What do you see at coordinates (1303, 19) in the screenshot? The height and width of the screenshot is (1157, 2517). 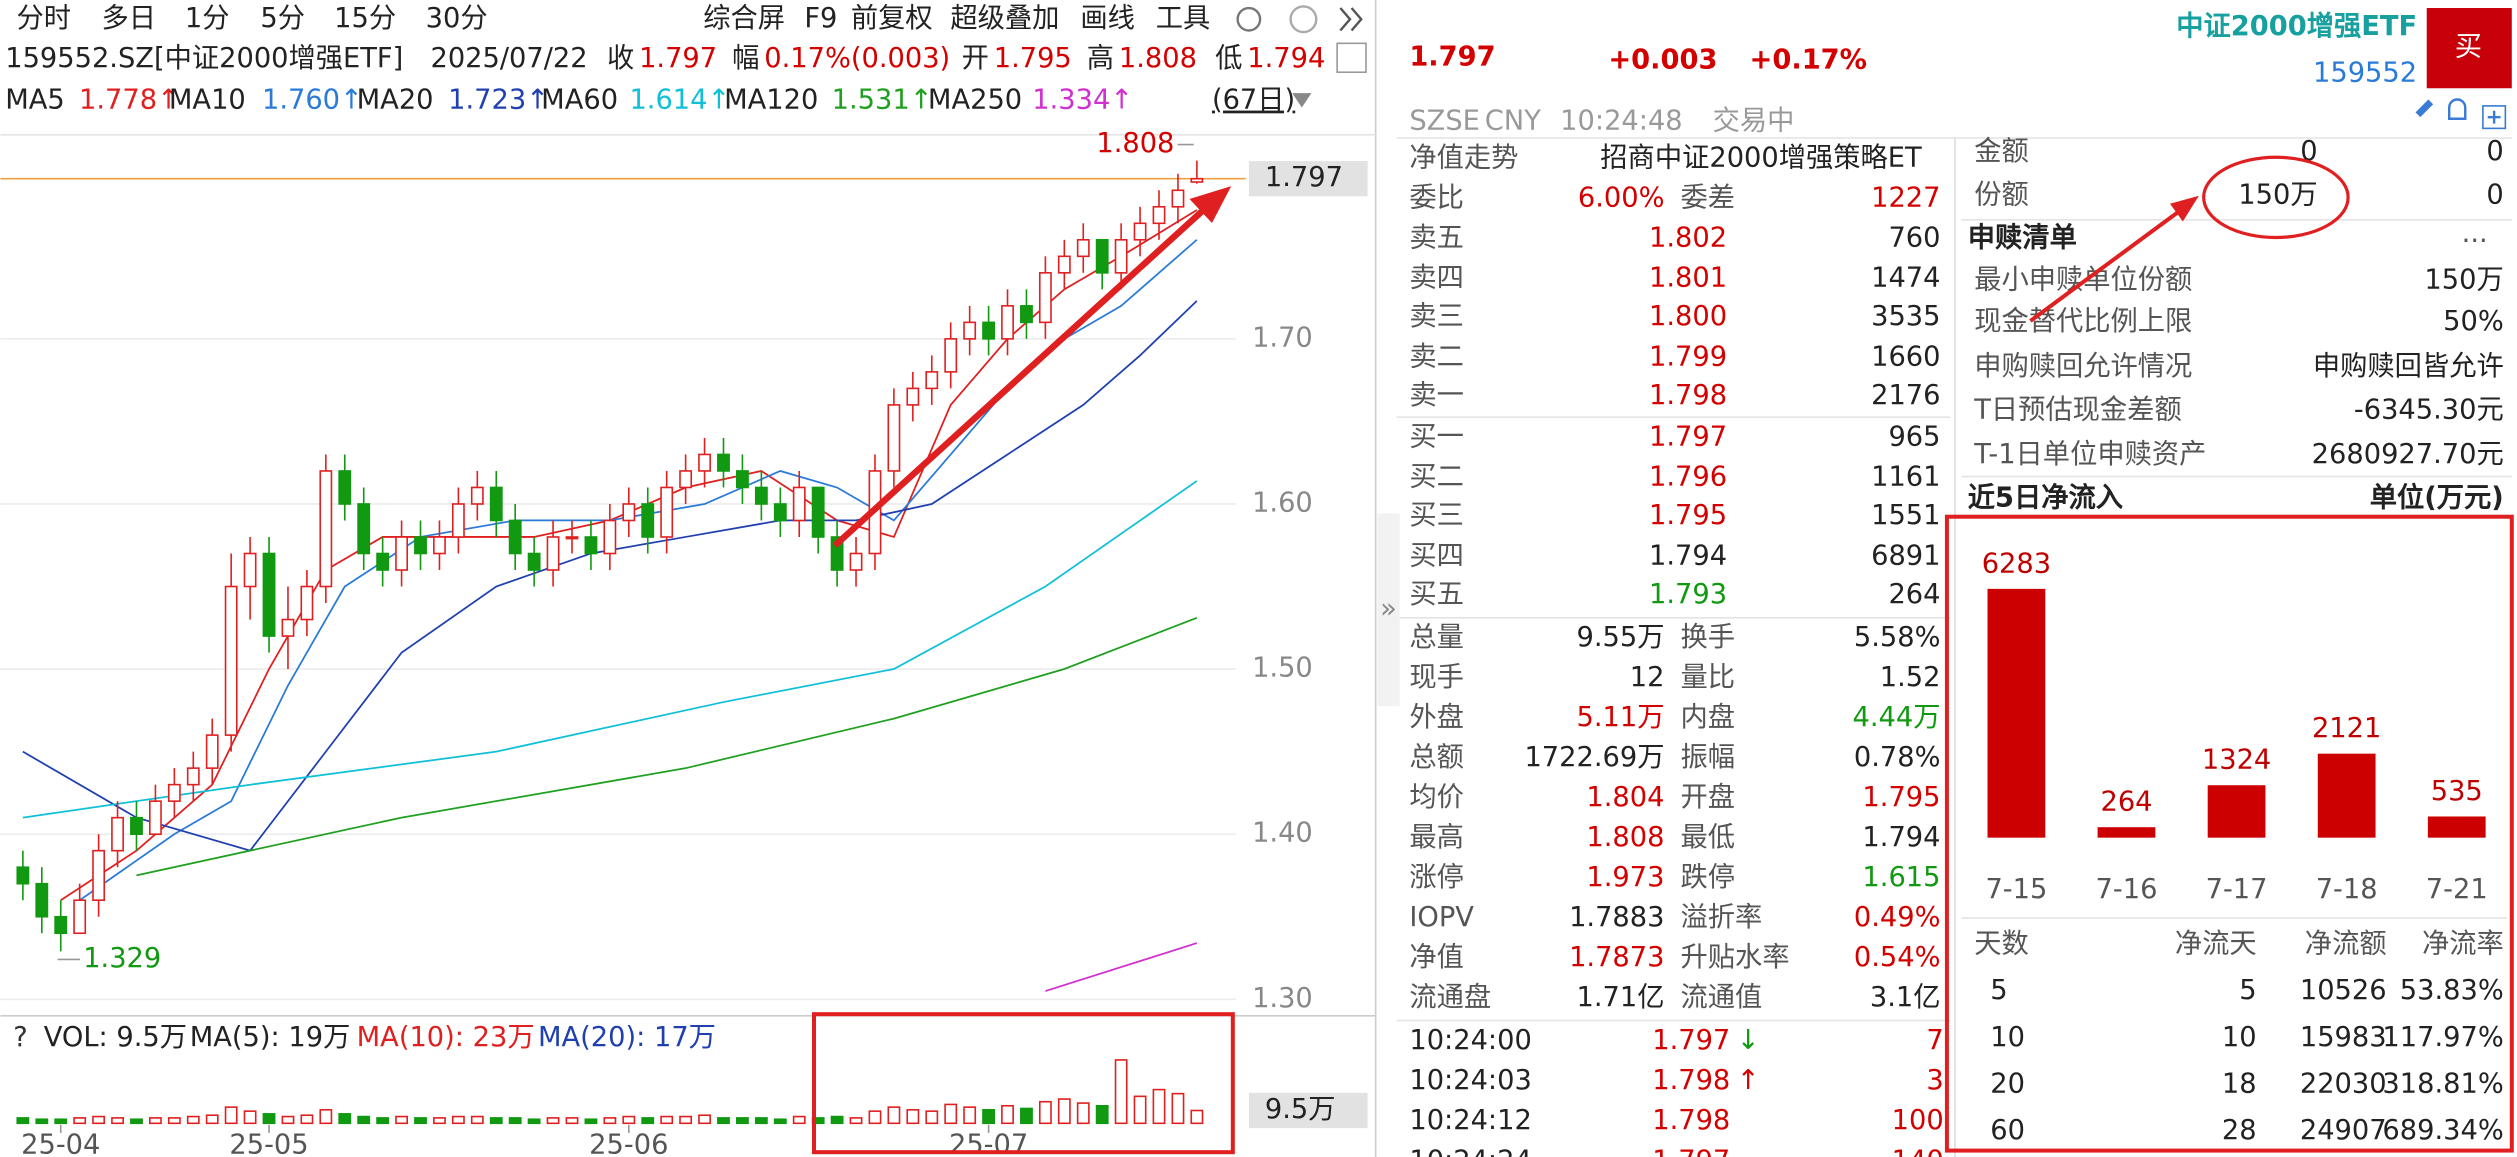 I see `help-icon` at bounding box center [1303, 19].